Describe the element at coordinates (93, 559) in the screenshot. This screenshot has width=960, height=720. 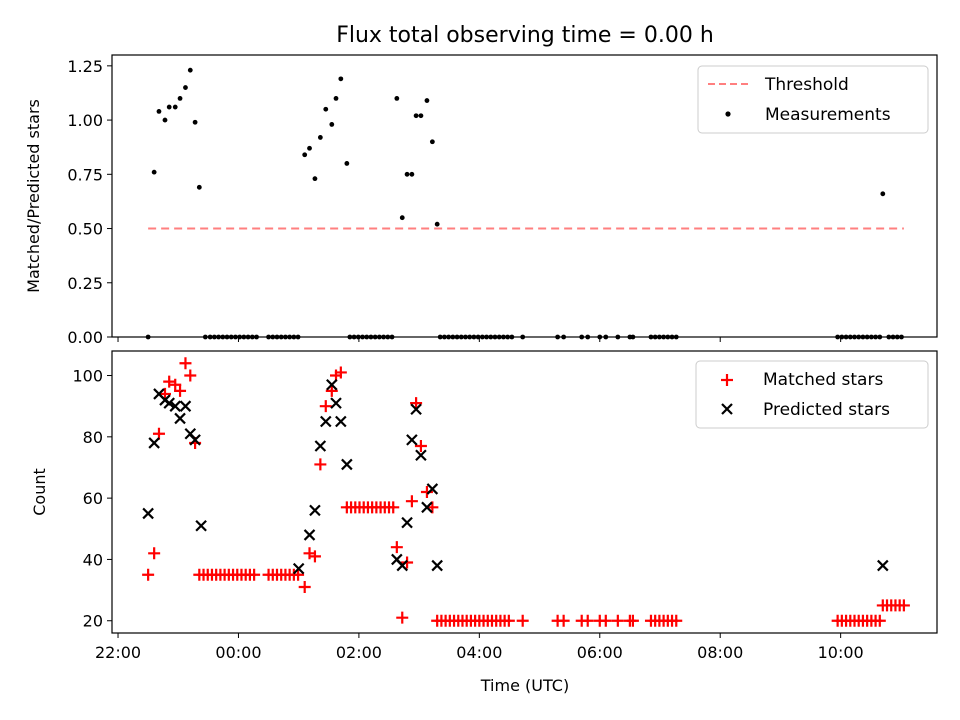
I see `bottom-y-tick-label: 40` at that location.